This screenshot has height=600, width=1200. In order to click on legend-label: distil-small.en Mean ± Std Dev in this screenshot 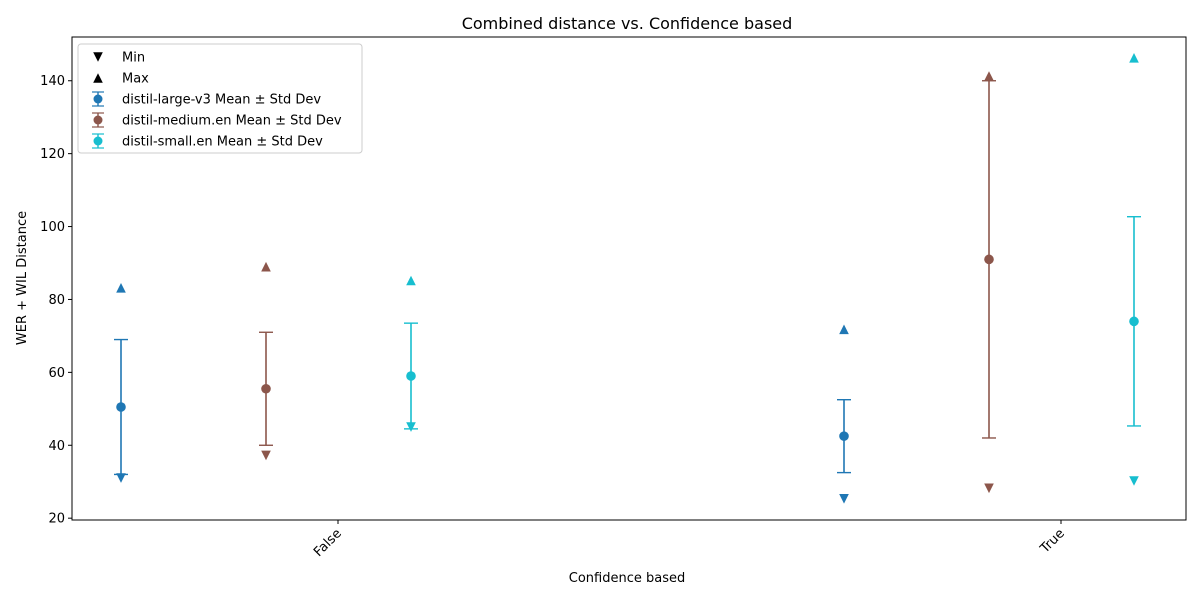, I will do `click(222, 142)`.